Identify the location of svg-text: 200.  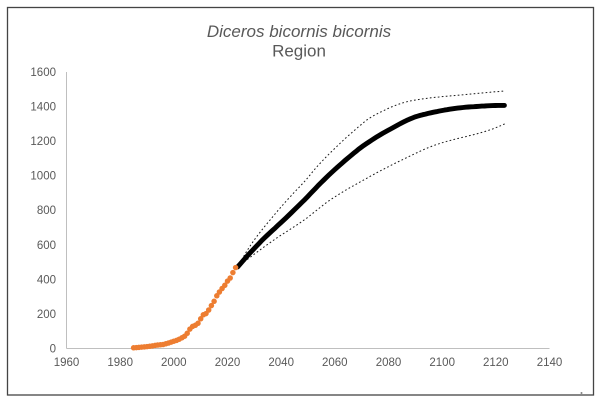
(46, 315).